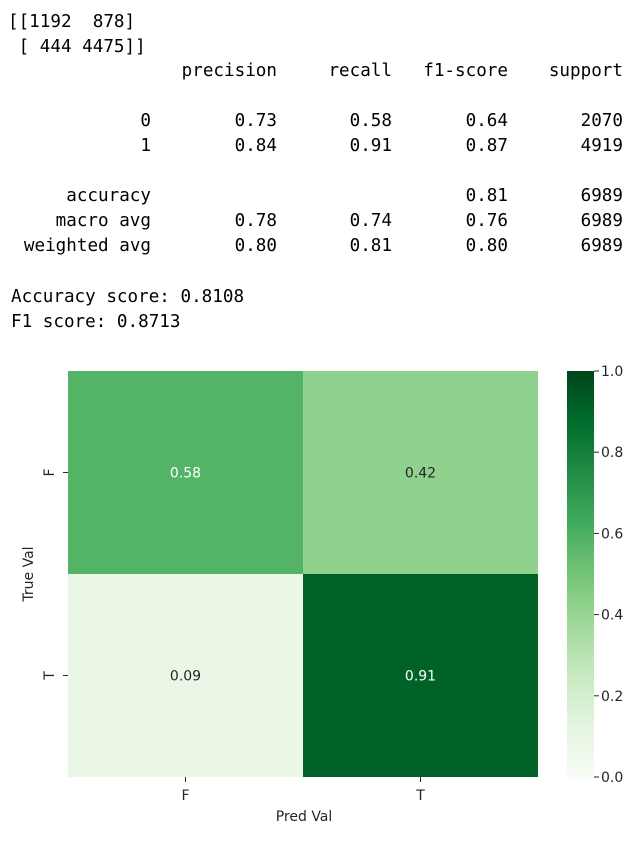 Image resolution: width=643 pixels, height=843 pixels. What do you see at coordinates (612, 372) in the screenshot?
I see `colorbar-tick-label: 1.0` at bounding box center [612, 372].